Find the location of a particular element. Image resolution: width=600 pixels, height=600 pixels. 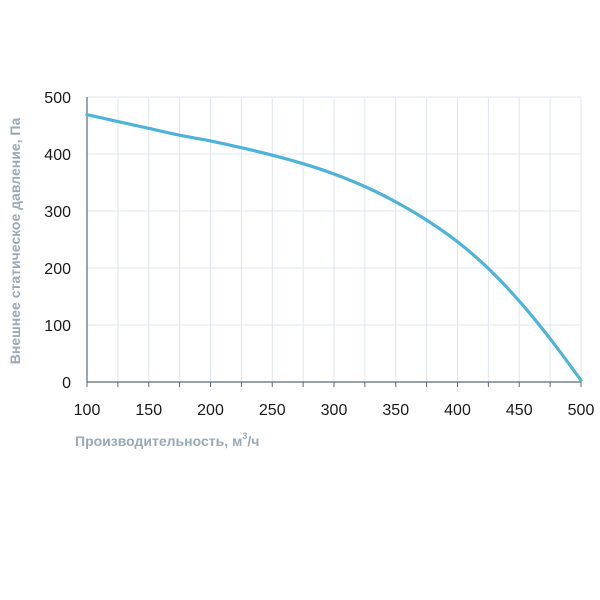

y-axis-title: Внешнее статическое давление, Па is located at coordinates (15, 241).